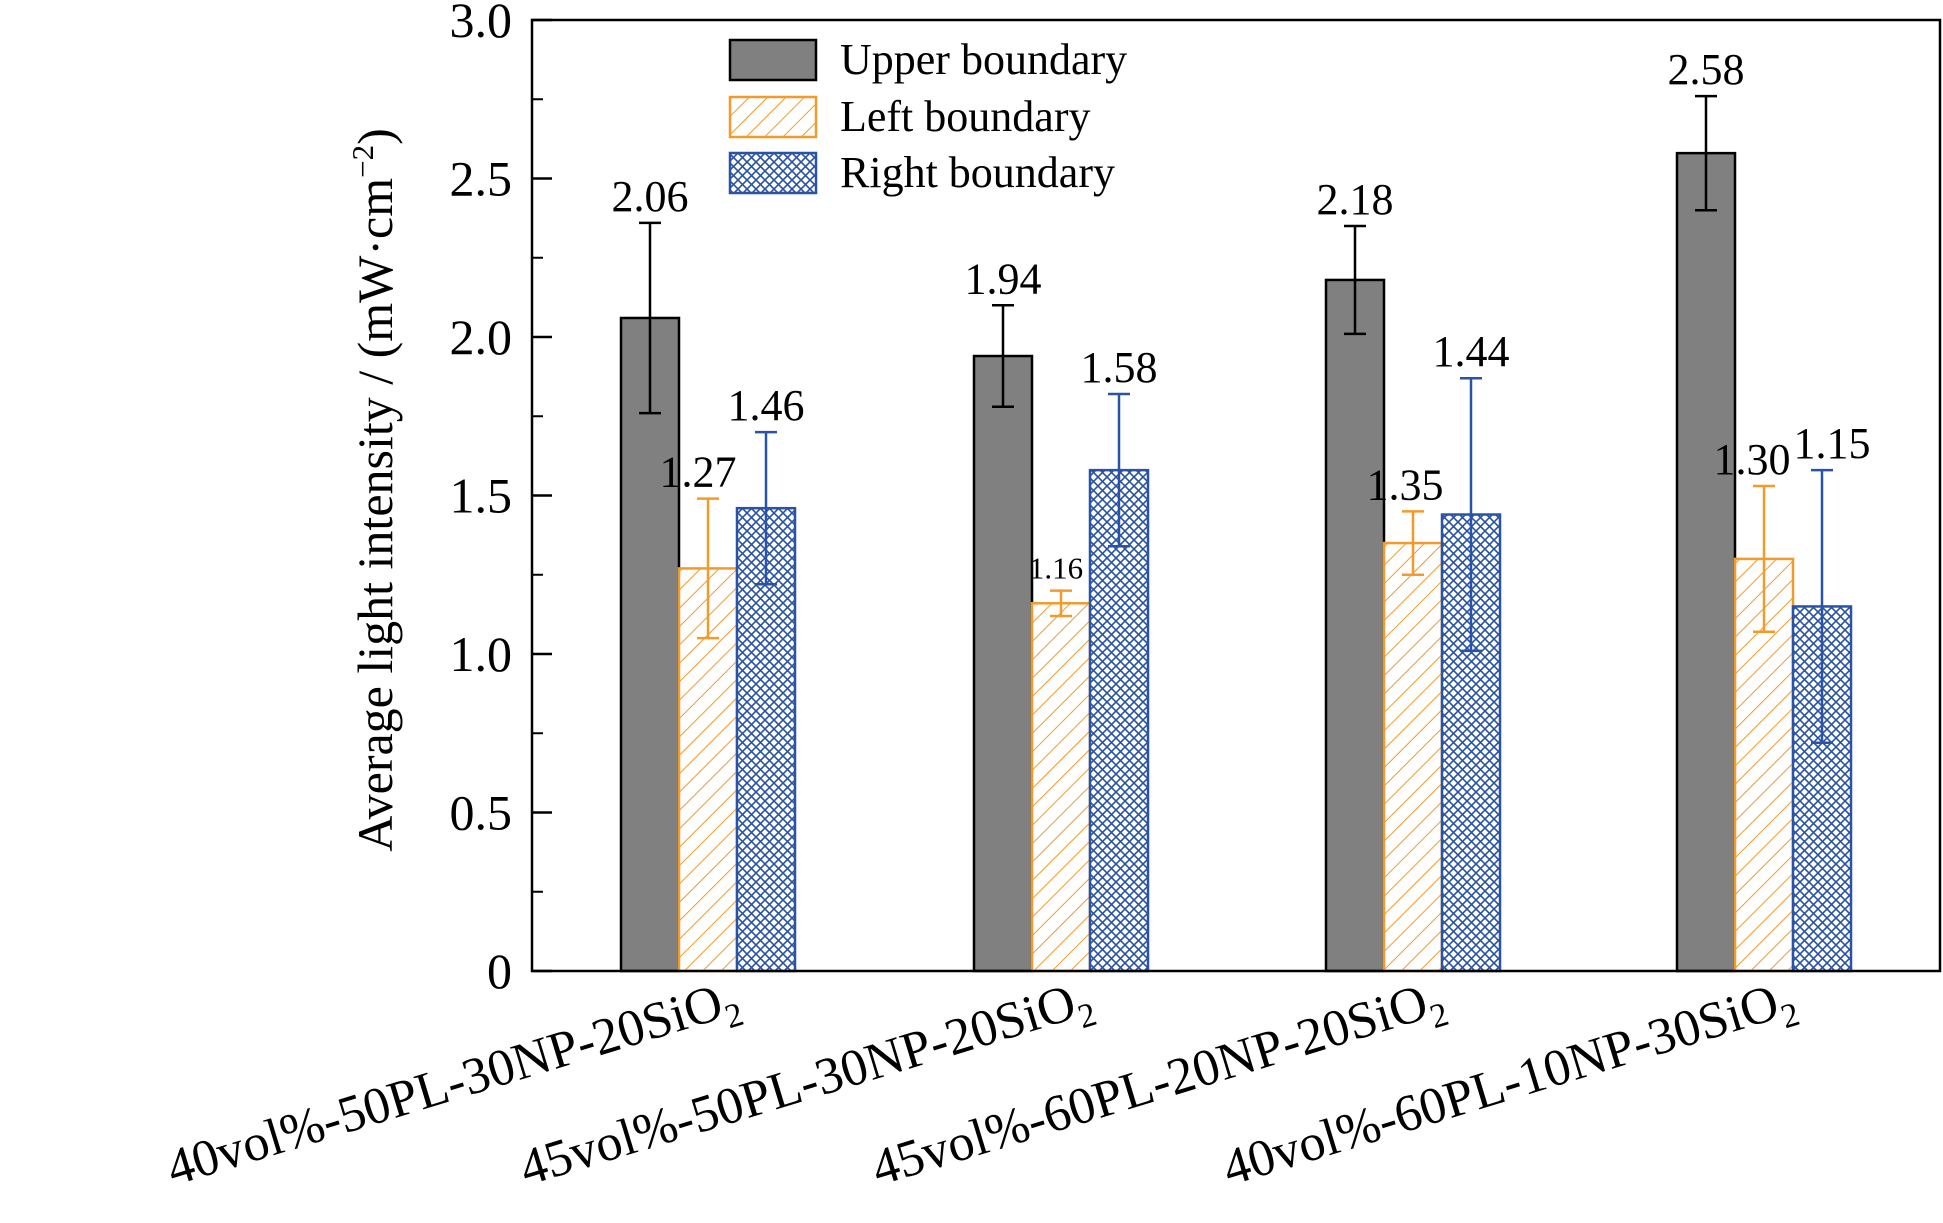 The height and width of the screenshot is (1223, 1943). What do you see at coordinates (1500, 1085) in the screenshot?
I see `x-tick-label-text: 40vol%-60PL-10NP-30SiO` at bounding box center [1500, 1085].